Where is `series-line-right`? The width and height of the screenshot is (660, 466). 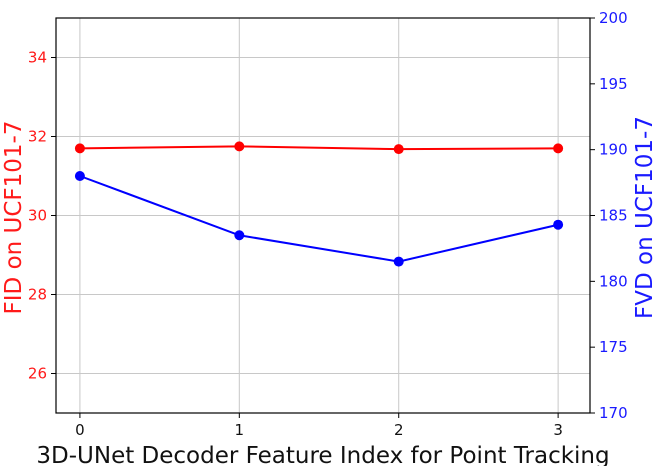 series-line-right is located at coordinates (319, 219).